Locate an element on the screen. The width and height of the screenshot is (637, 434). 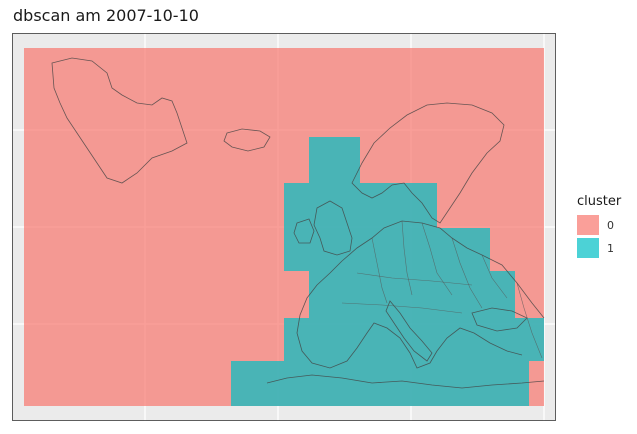
north-africa-coast is located at coordinates (405, 381).